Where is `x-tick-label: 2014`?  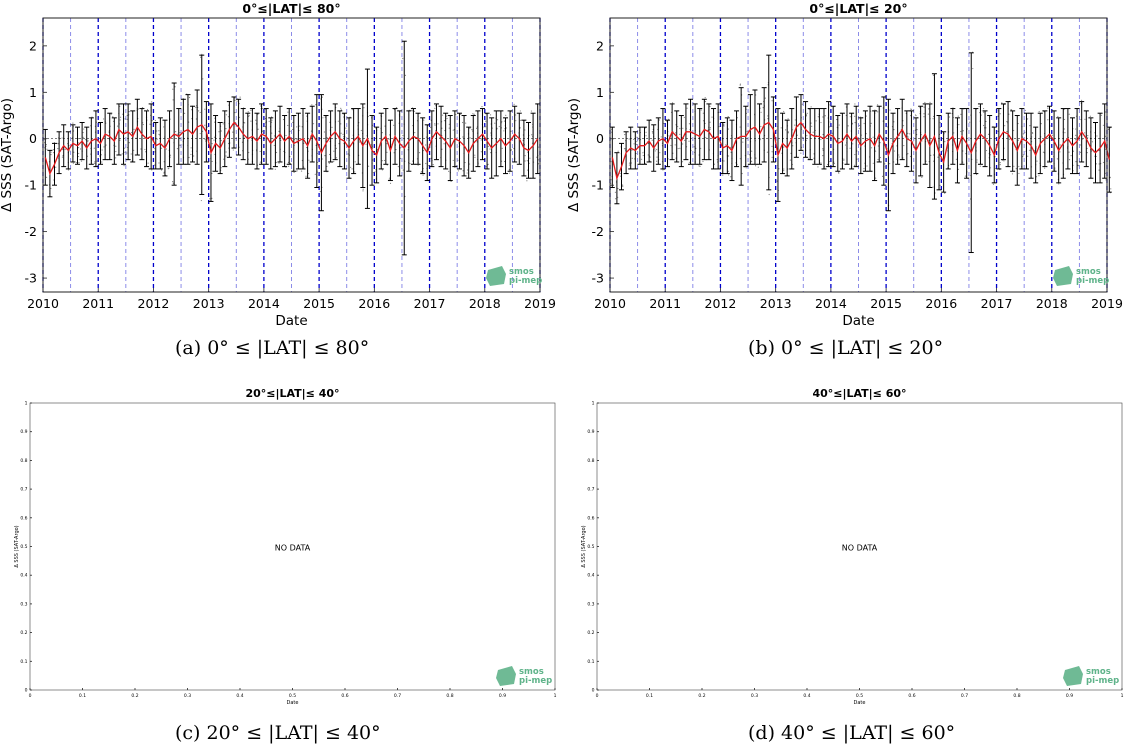 x-tick-label: 2014 is located at coordinates (831, 303).